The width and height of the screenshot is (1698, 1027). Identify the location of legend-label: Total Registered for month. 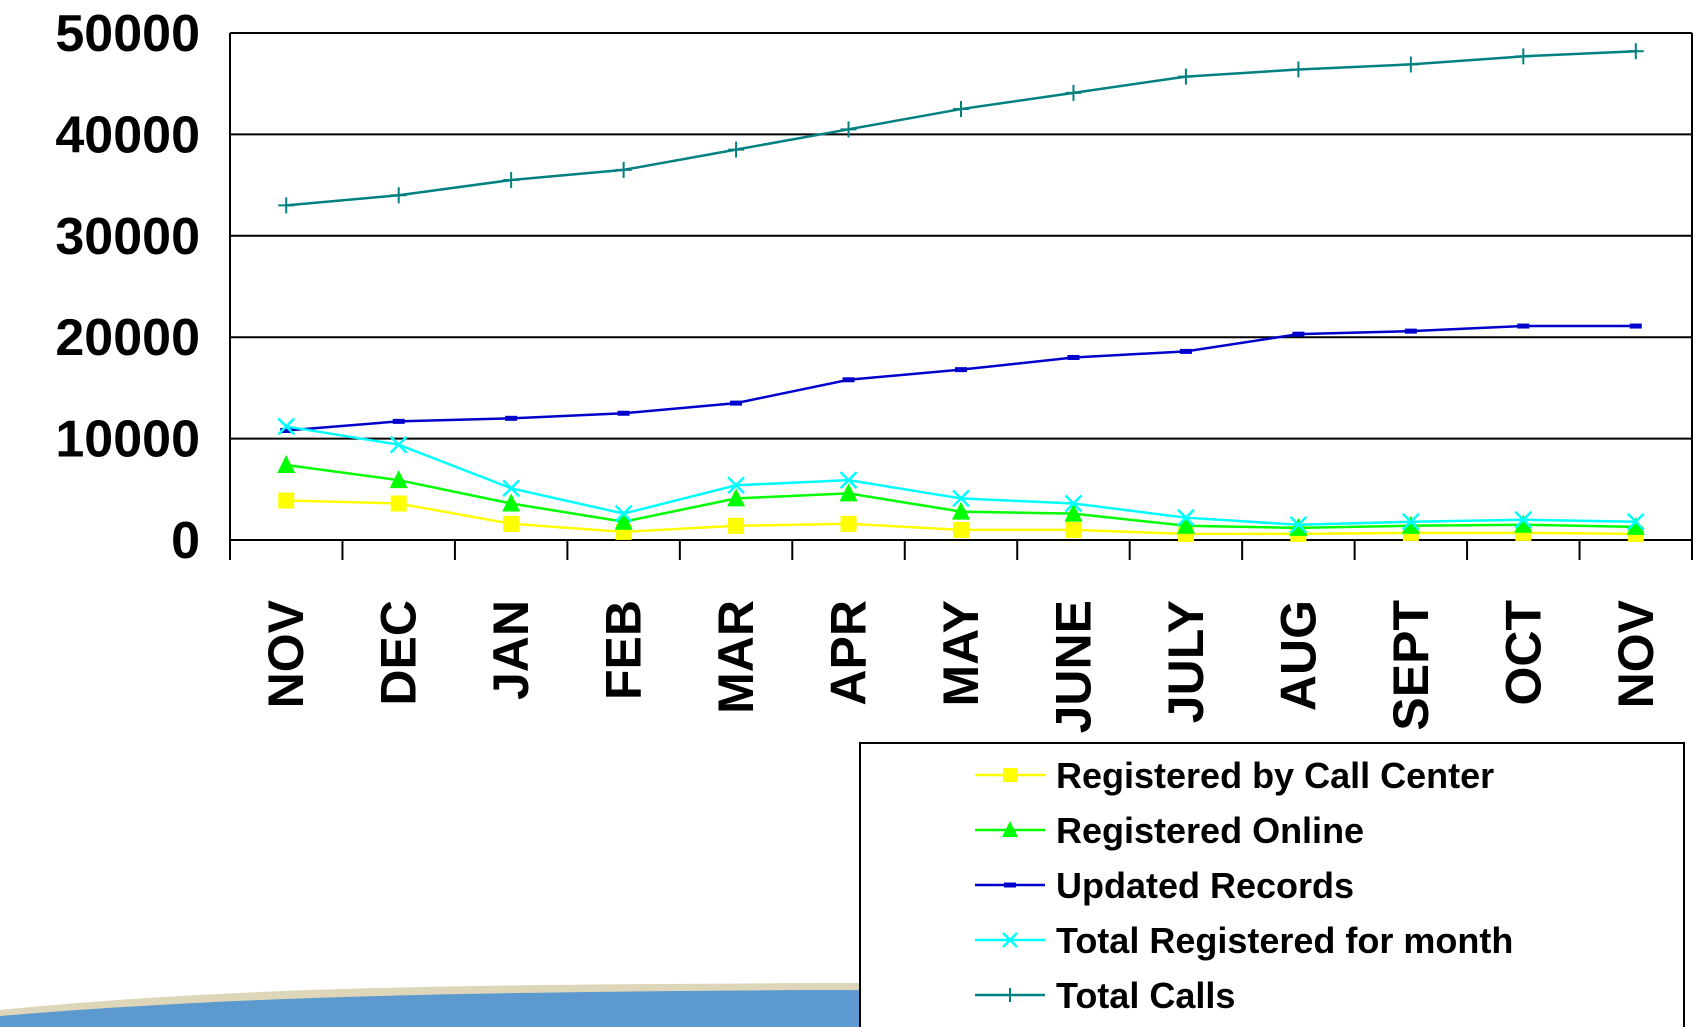
(1284, 940).